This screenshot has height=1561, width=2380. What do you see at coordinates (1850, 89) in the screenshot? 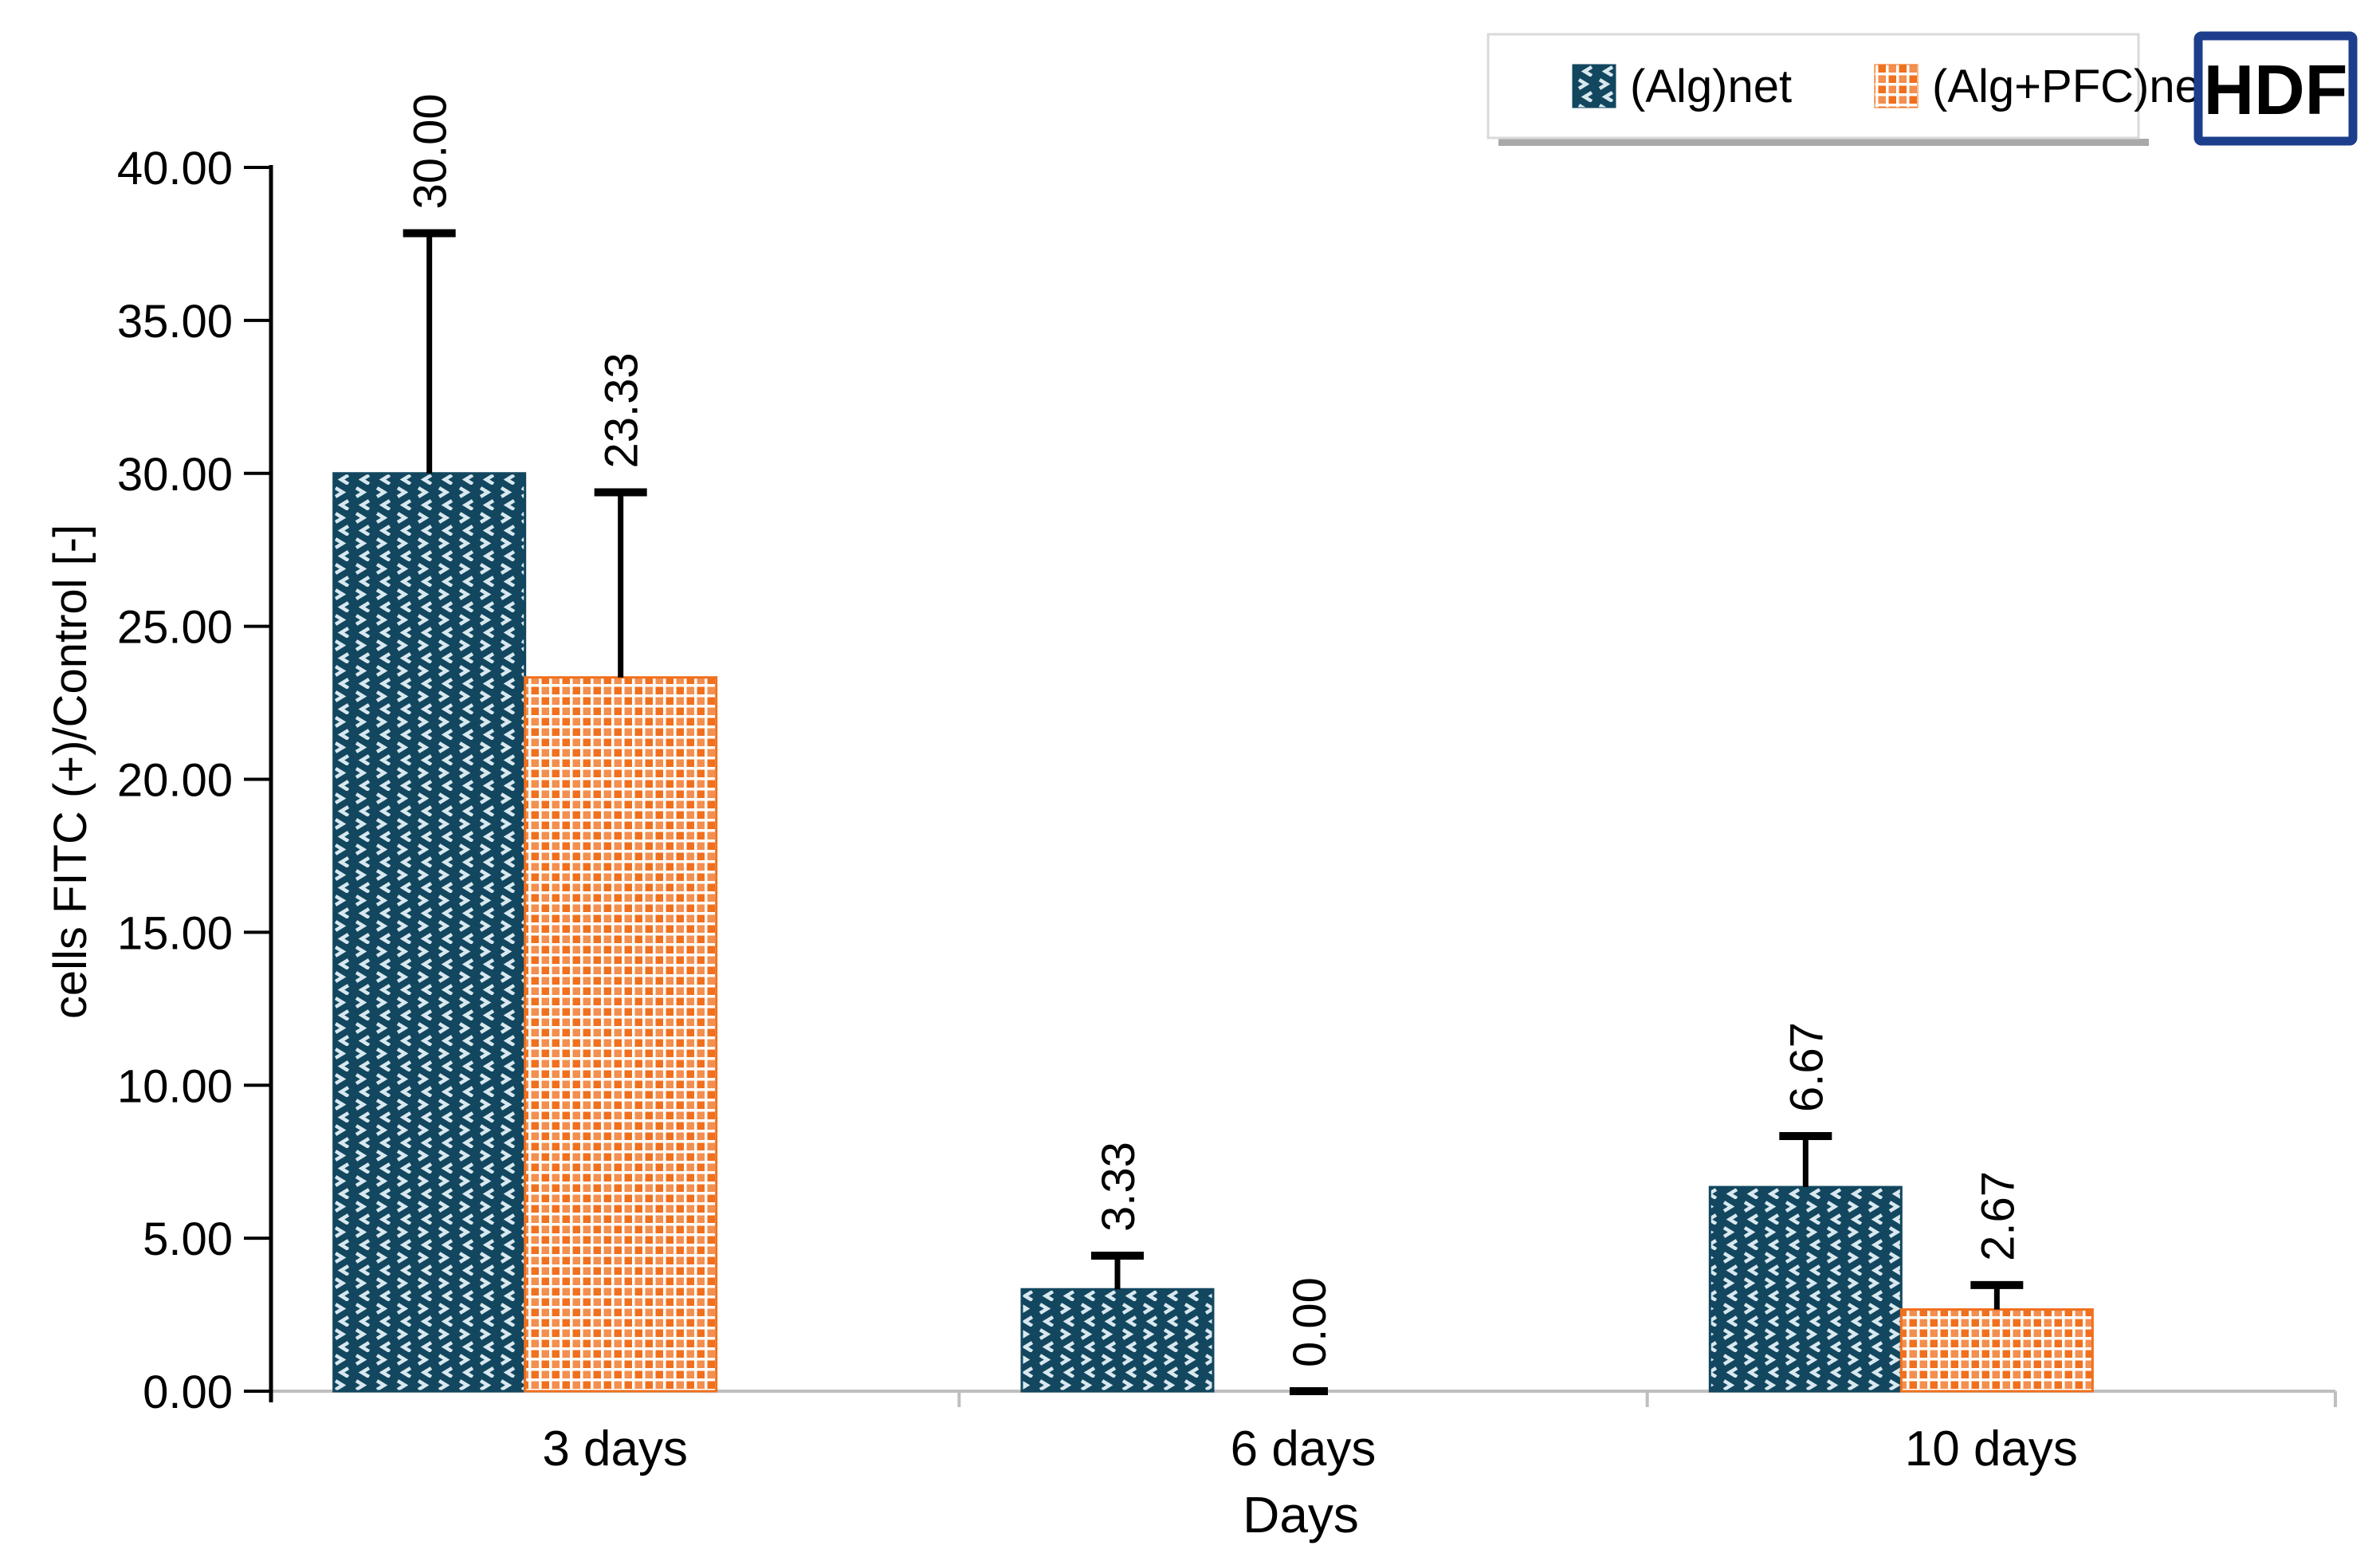
I see `legend: (Alg)net (Alg+PFC)net` at bounding box center [1850, 89].